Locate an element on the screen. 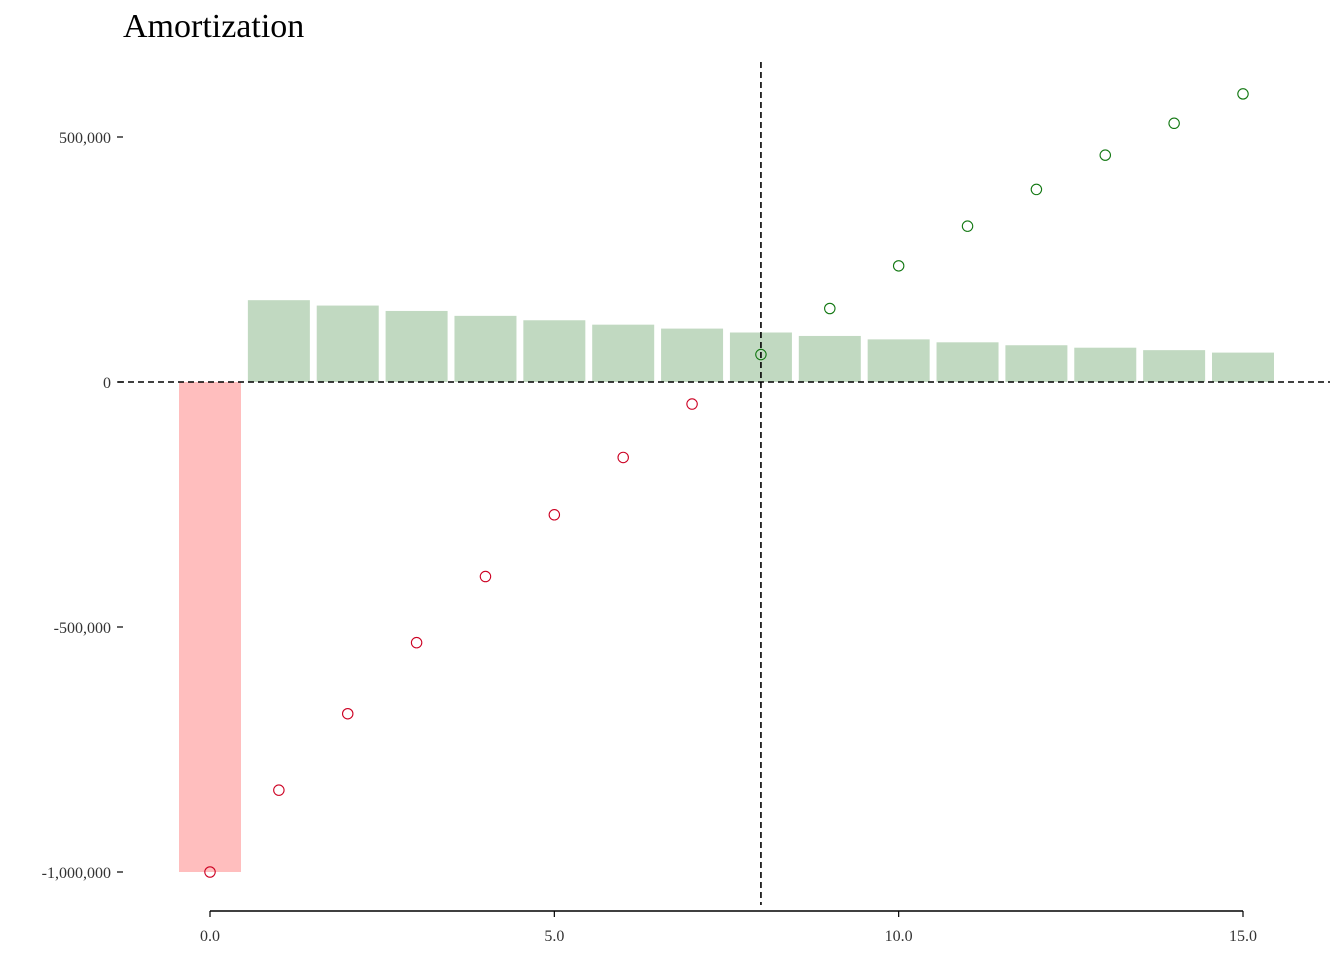 Image resolution: width=1344 pixels, height=960 pixels. y-tick-label: 500,000 is located at coordinates (85, 138).